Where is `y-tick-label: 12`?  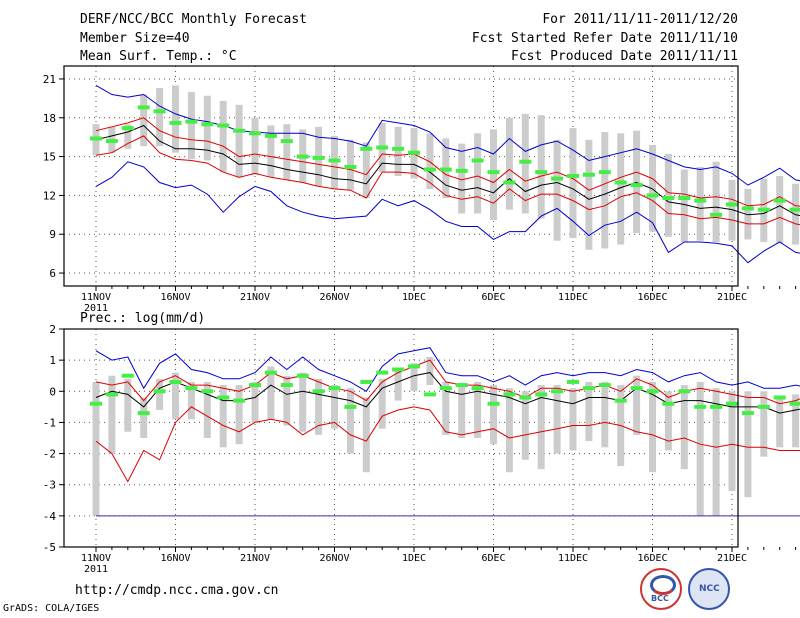 y-tick-label: 12 is located at coordinates (49, 195).